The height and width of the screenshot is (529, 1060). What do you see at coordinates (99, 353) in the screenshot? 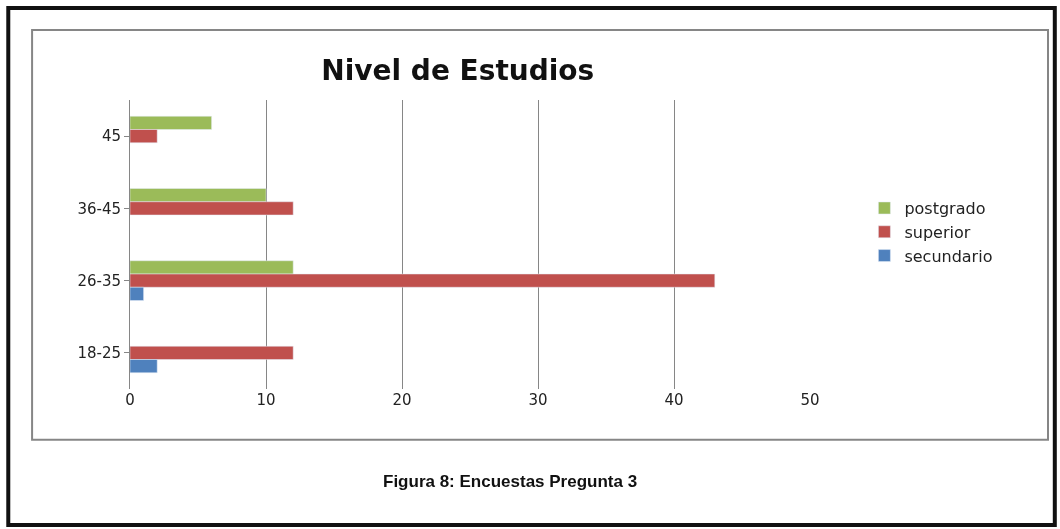
I see `y-tick-label: 18-25` at bounding box center [99, 353].